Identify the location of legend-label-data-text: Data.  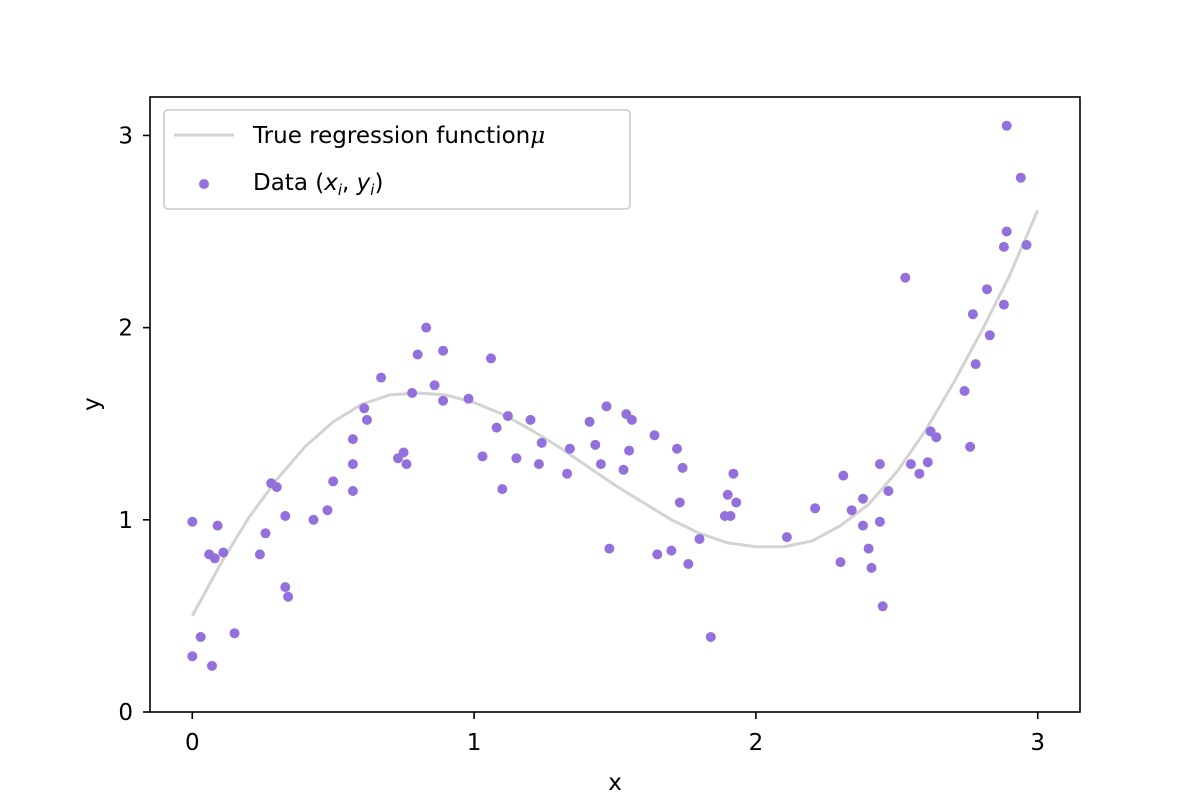
(280, 183).